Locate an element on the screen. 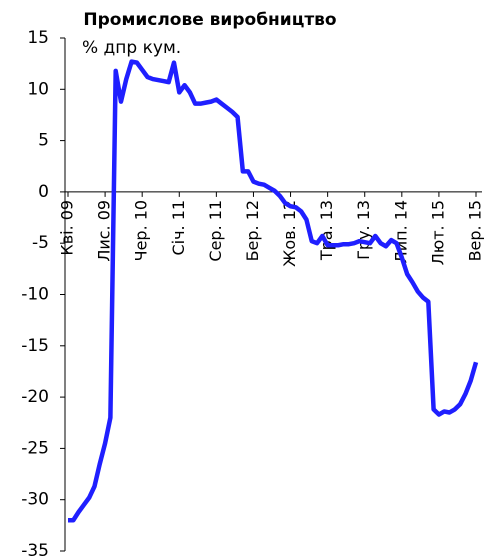 The width and height of the screenshot is (488, 559). x-tick-label: Лис. 09 is located at coordinates (104, 231).